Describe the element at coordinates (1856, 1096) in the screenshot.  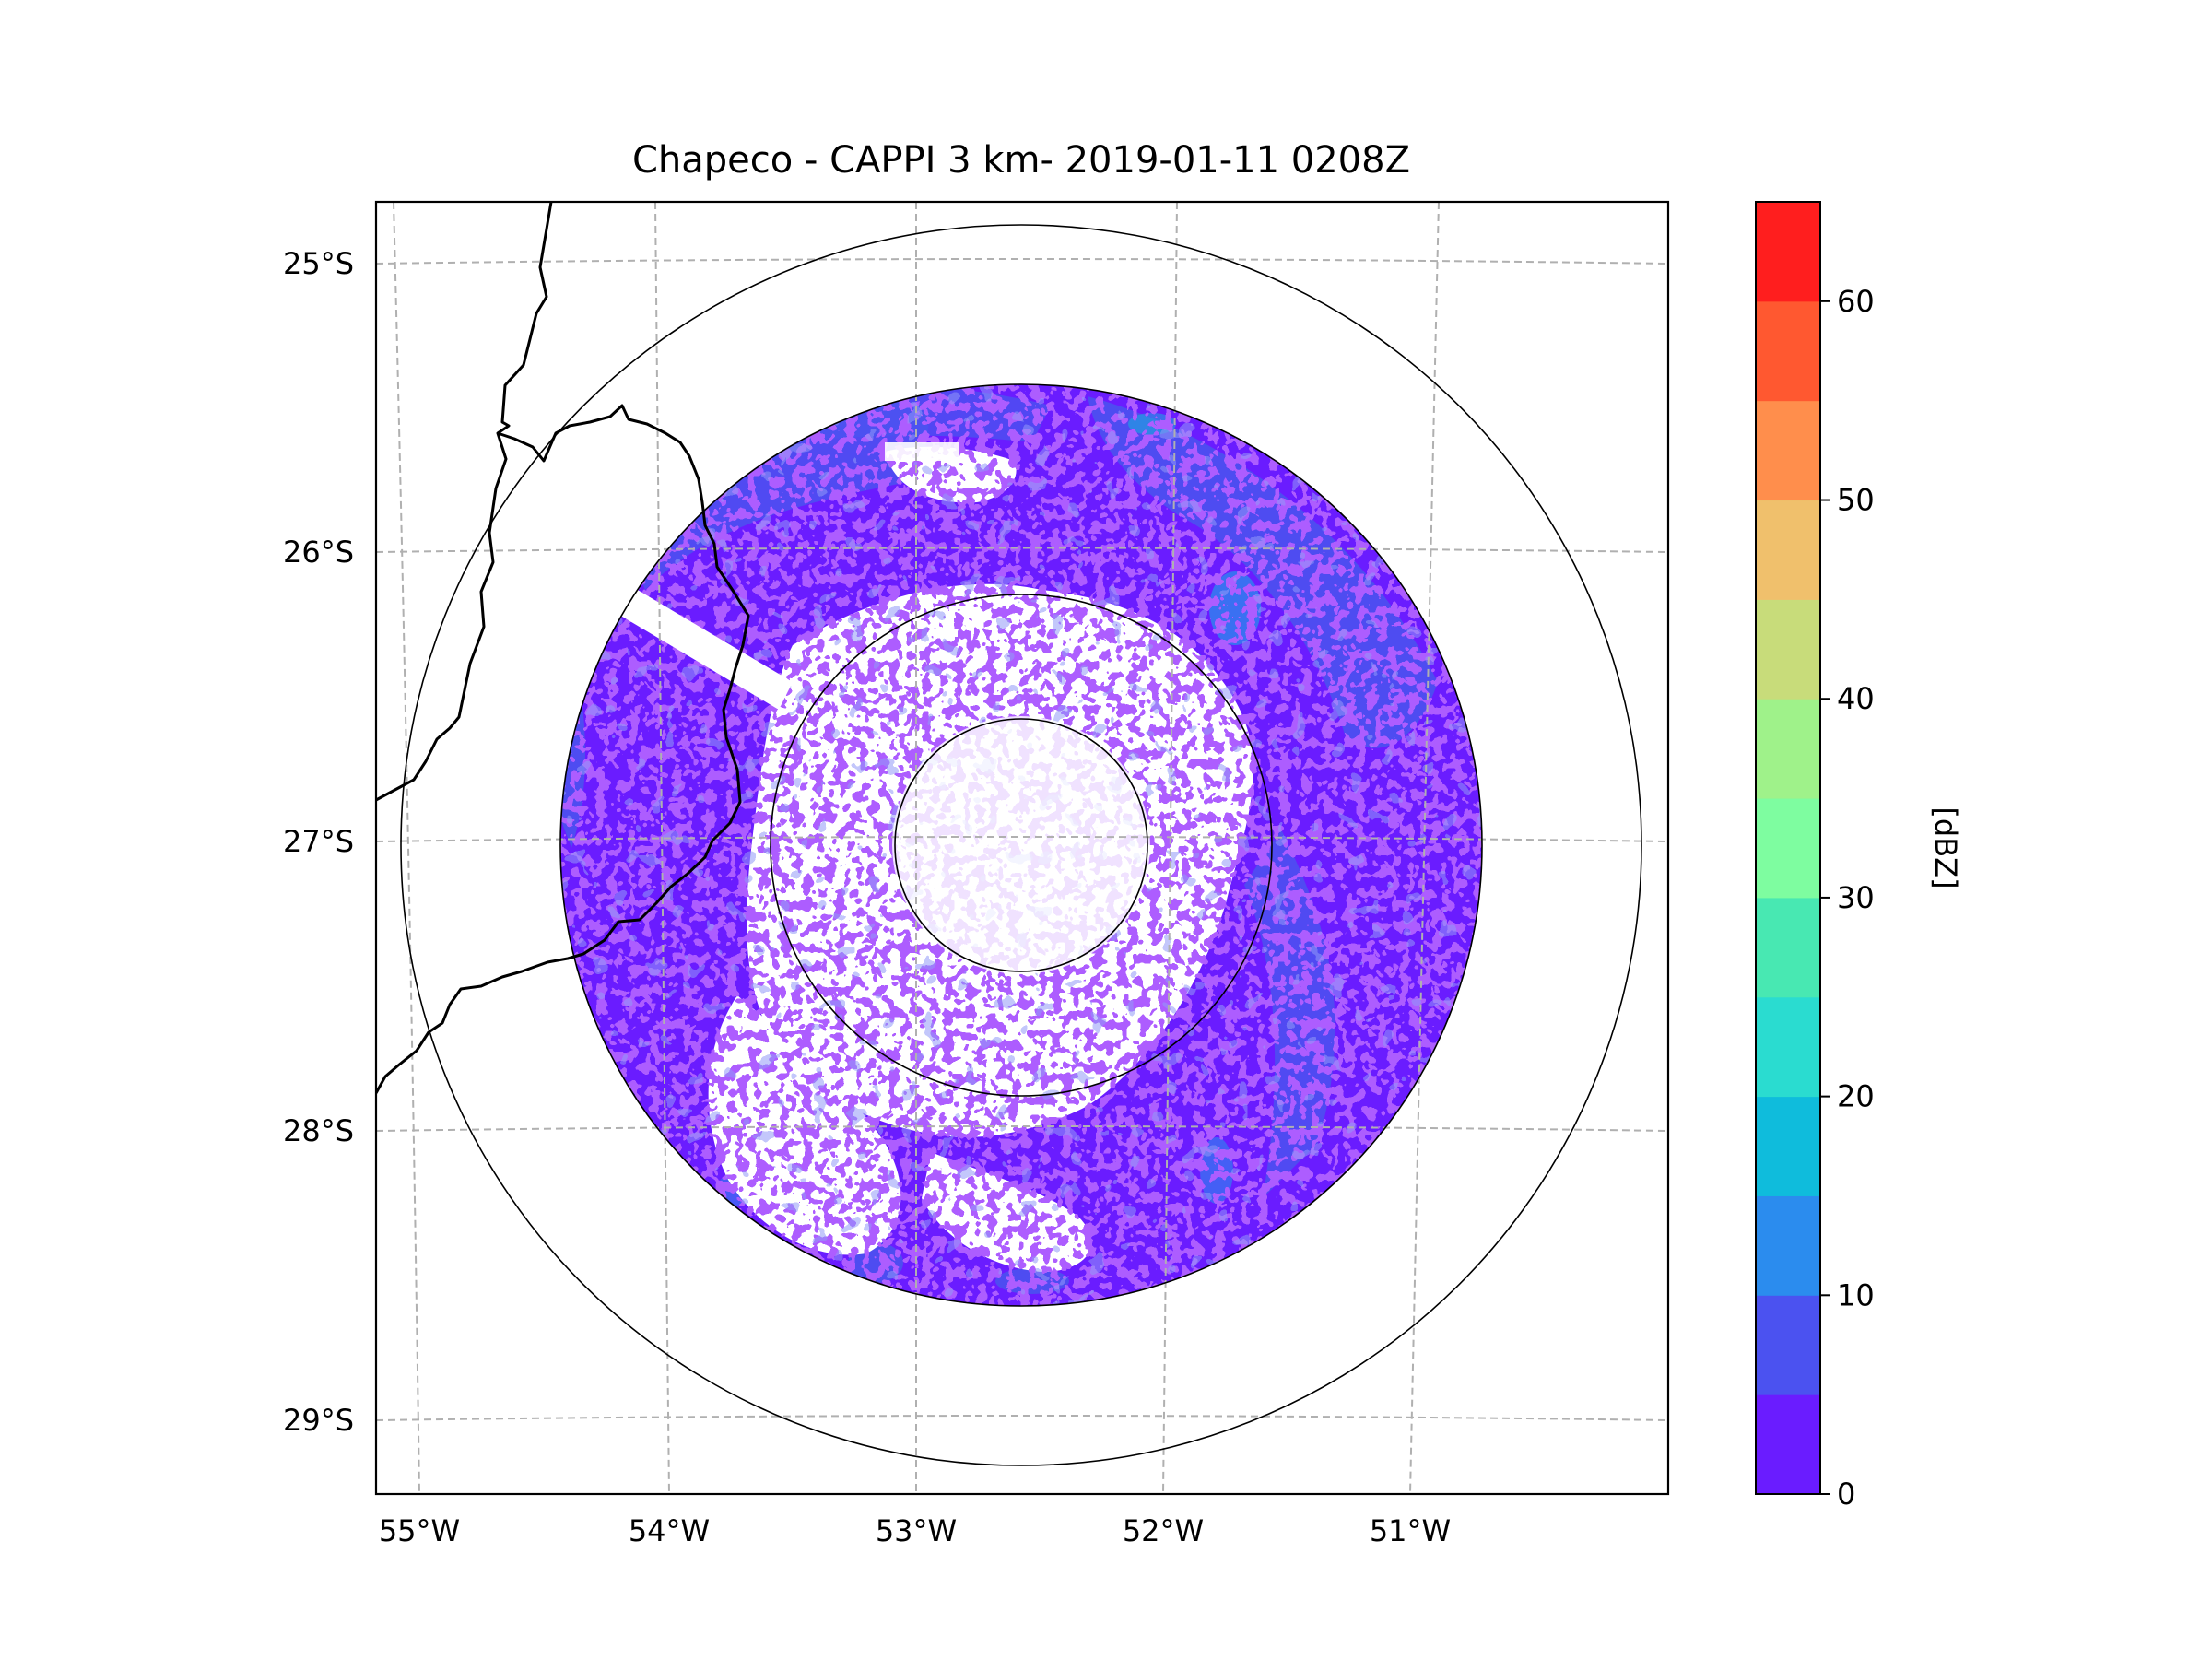
I see `colorbar-tick-label: 20` at that location.